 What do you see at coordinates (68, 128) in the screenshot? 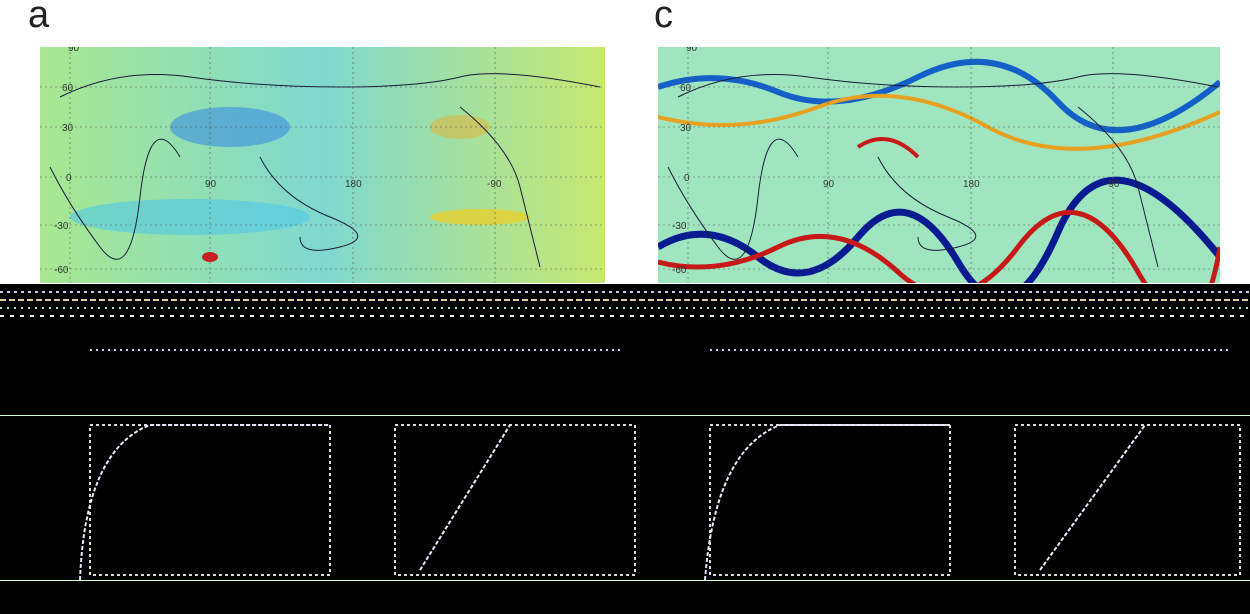
I see `lat-tick-a-30: 30` at bounding box center [68, 128].